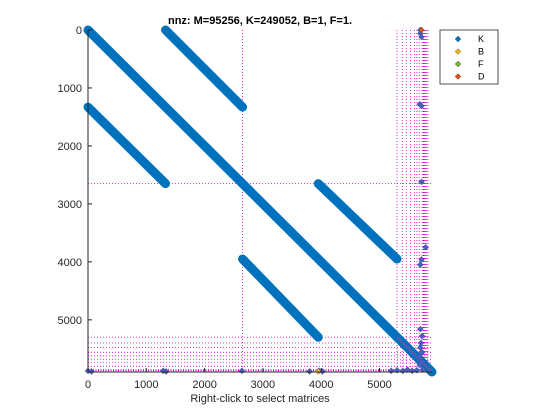  I want to click on x-tick-label: 4000, so click(321, 385).